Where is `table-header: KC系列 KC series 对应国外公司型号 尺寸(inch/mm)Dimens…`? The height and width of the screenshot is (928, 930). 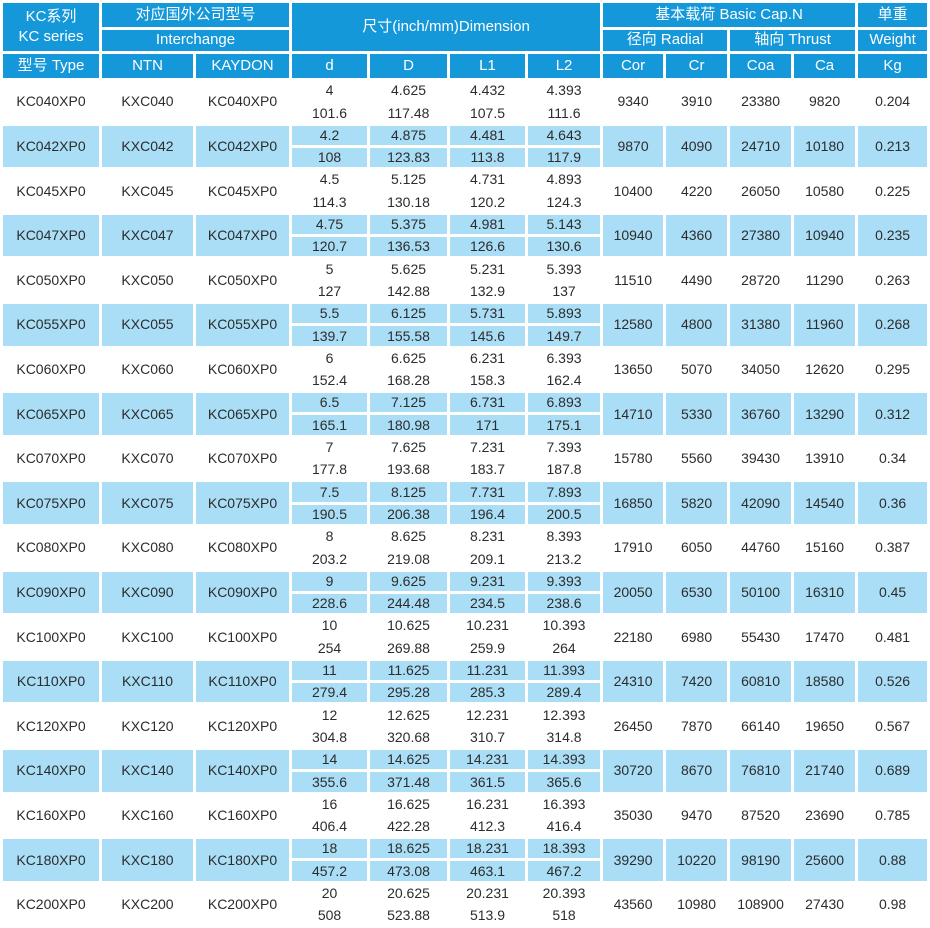
table-header: KC系列 KC series 对应国外公司型号 尺寸(inch/mm)Dimens… is located at coordinates (465, 40).